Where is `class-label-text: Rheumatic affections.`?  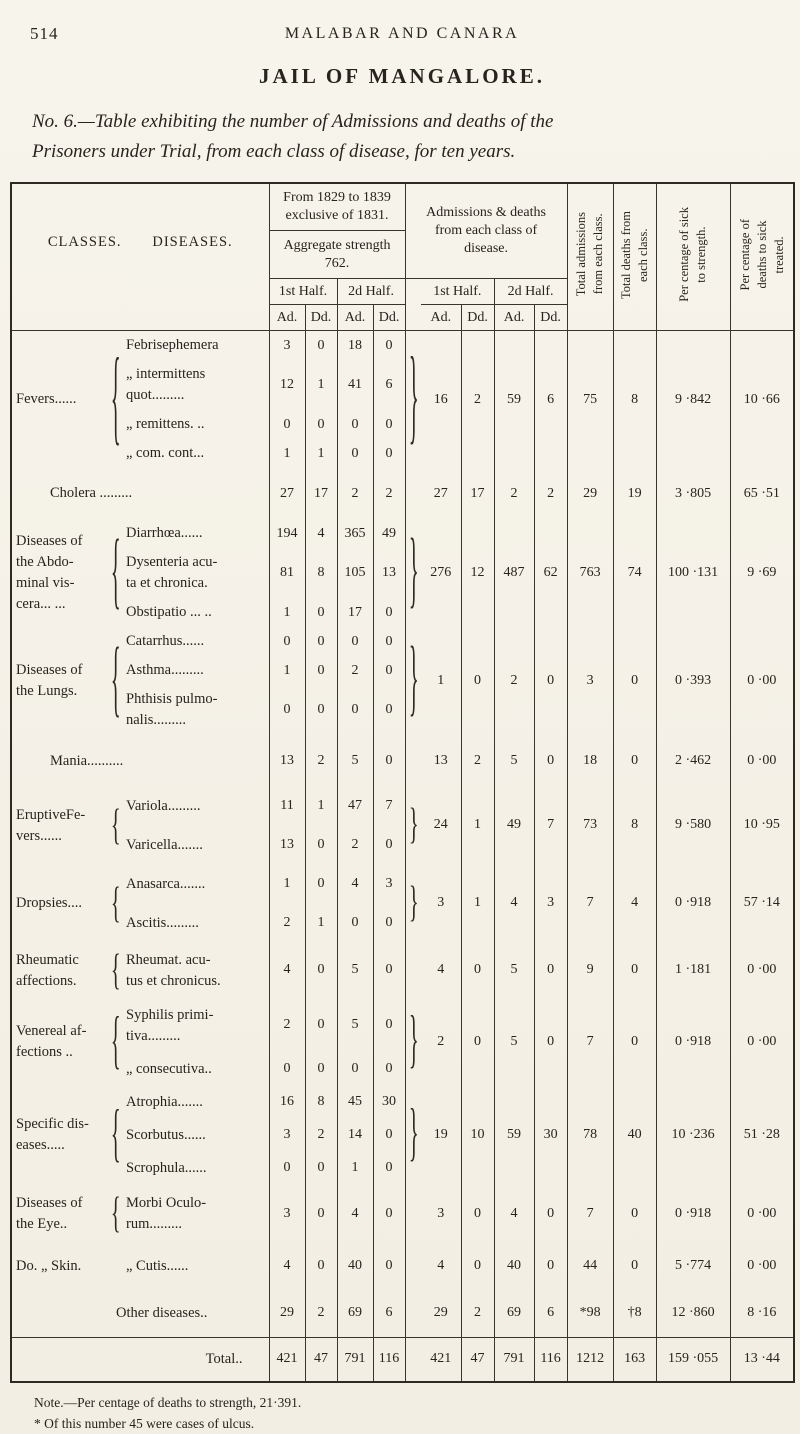 class-label-text: Rheumatic affections. is located at coordinates (47, 970).